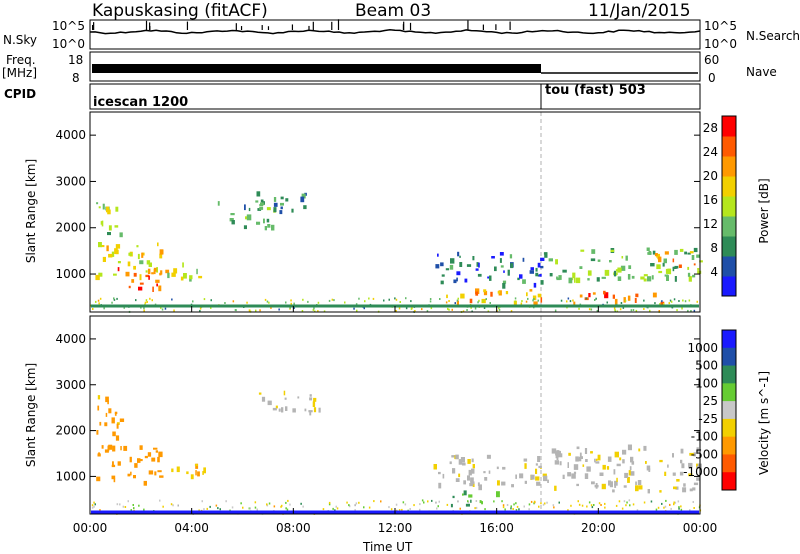  I want to click on nsky-spikes, so click(301, 24).